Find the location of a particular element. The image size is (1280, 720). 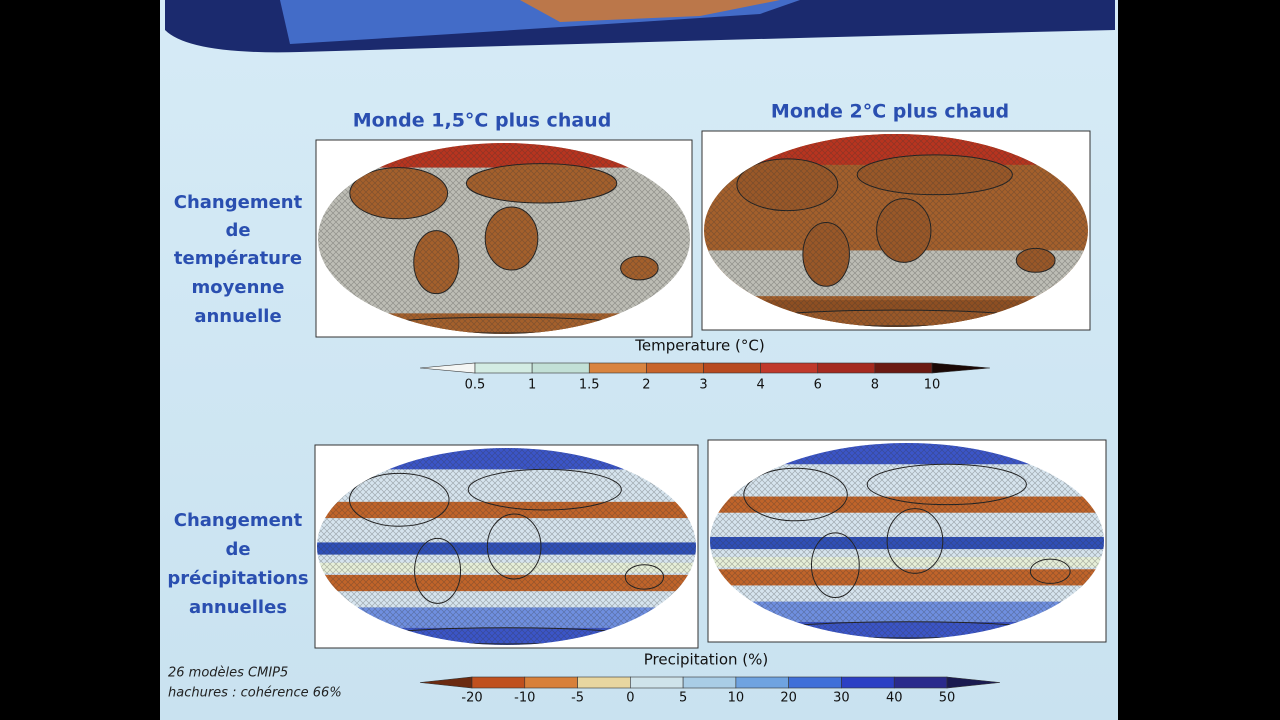

colorbar-tick-label: 30 is located at coordinates (841, 698).